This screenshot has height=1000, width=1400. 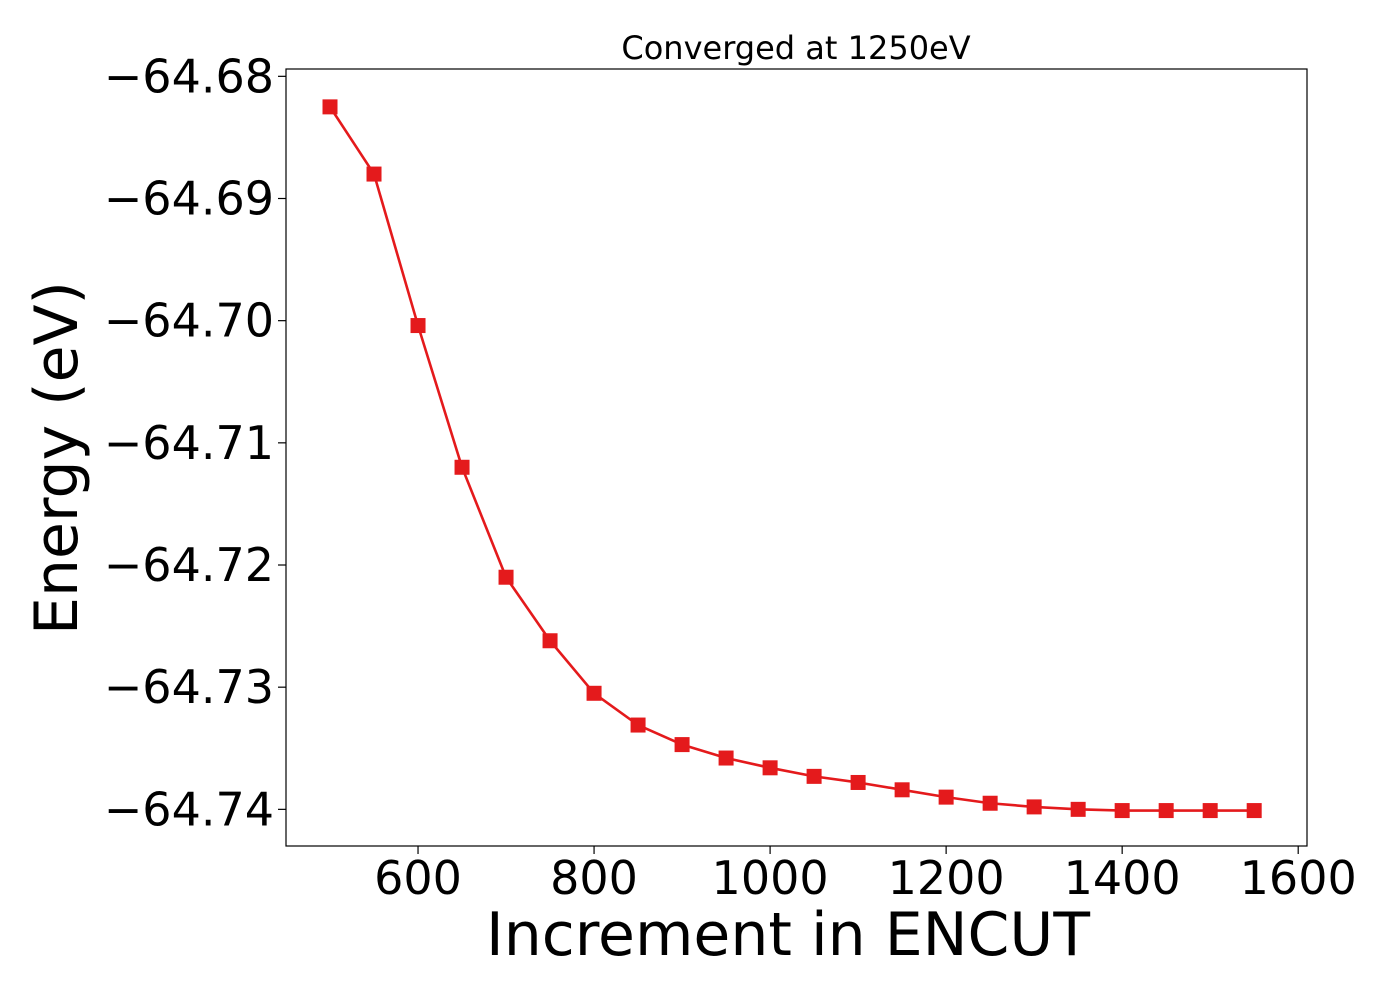 I want to click on y-tick-label: −64.69, so click(x=189, y=199).